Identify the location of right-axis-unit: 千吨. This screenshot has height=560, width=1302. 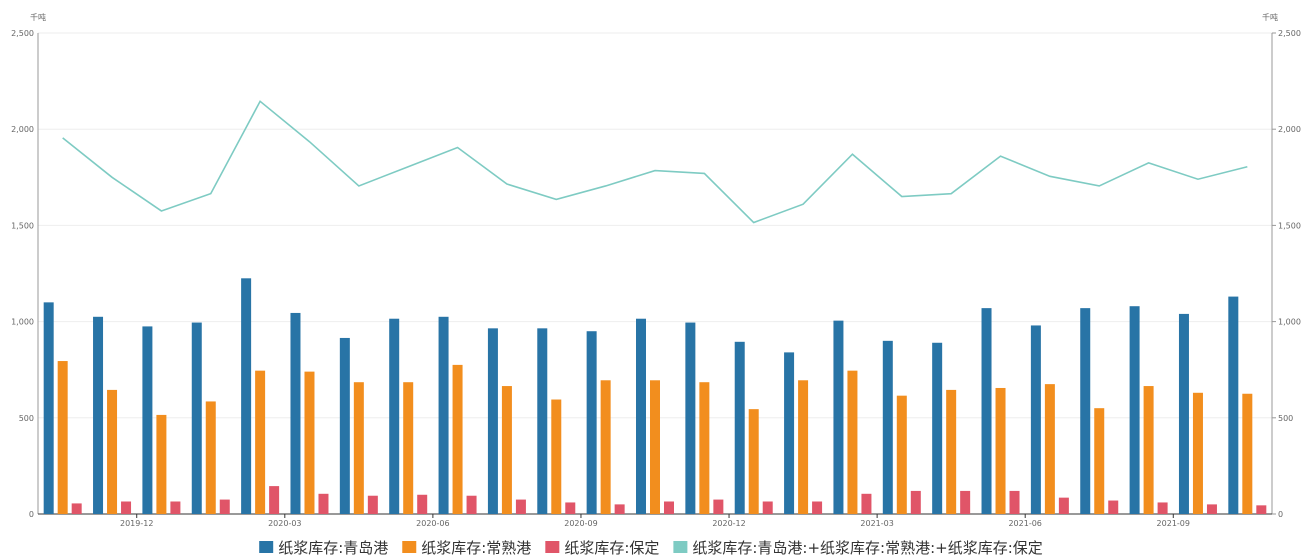
(1270, 17).